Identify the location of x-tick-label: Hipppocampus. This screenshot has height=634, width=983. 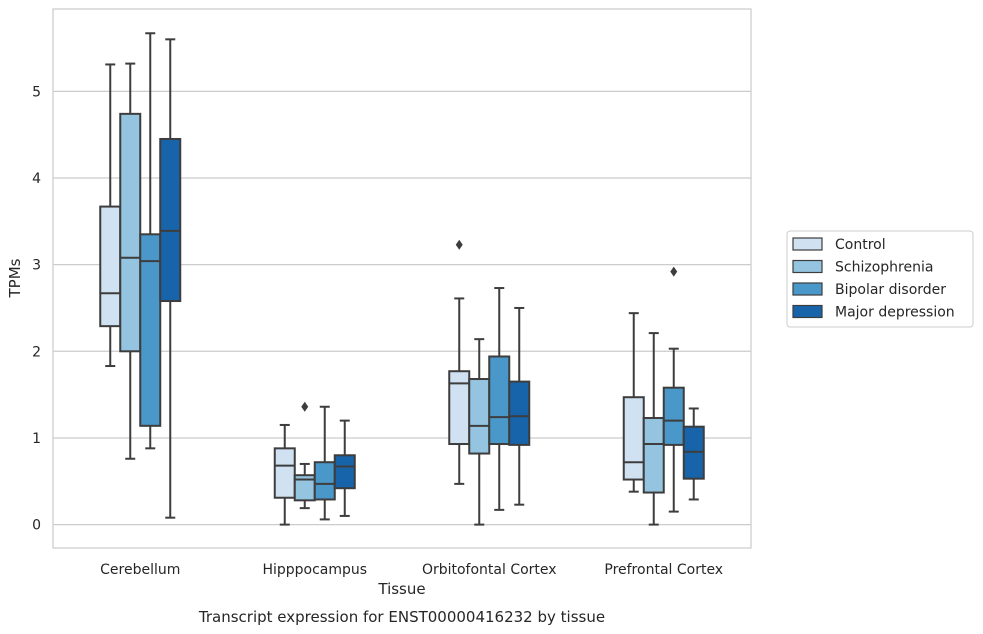
(314, 570).